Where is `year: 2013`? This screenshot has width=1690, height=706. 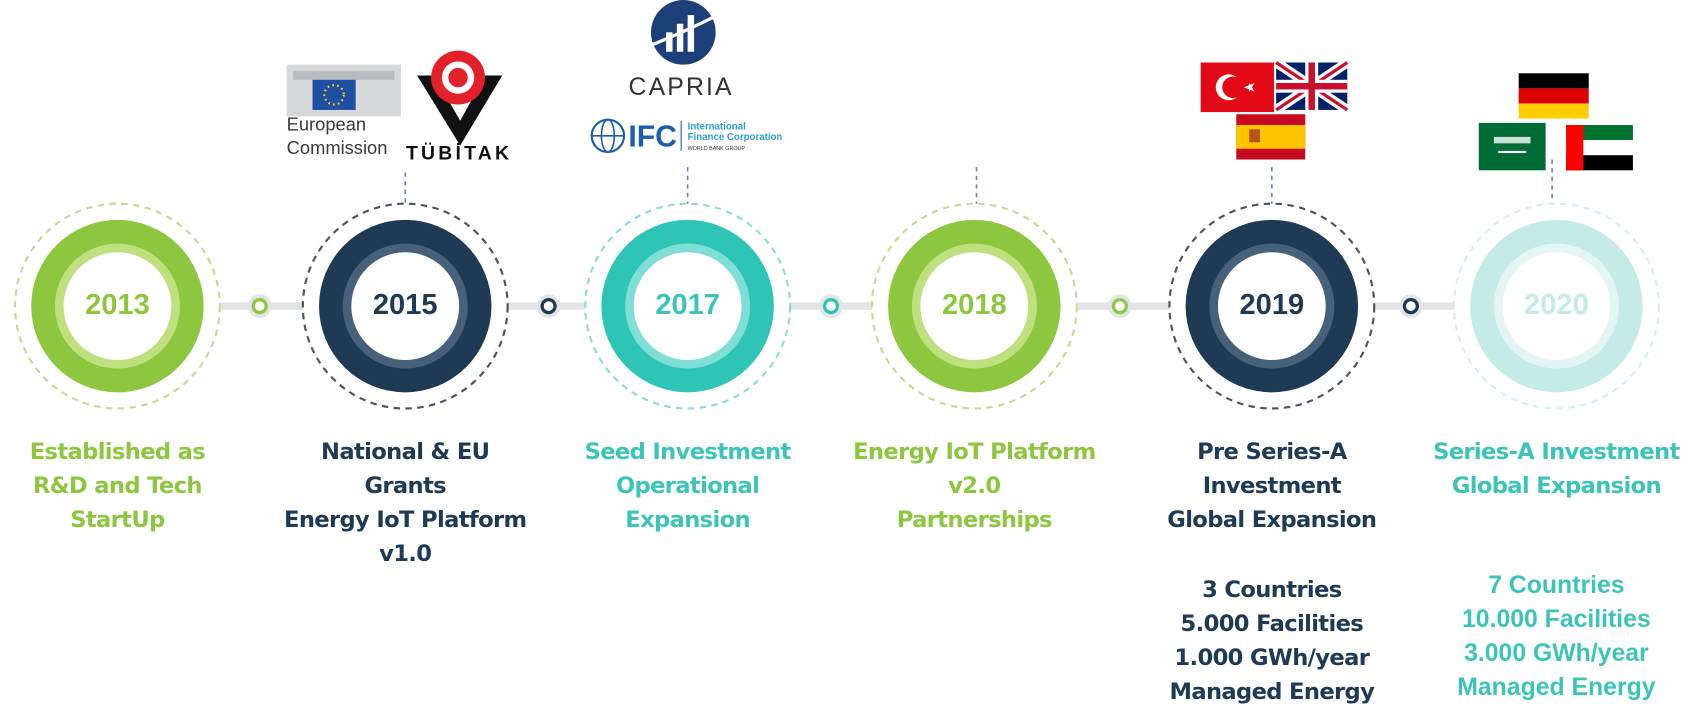 year: 2013 is located at coordinates (117, 305).